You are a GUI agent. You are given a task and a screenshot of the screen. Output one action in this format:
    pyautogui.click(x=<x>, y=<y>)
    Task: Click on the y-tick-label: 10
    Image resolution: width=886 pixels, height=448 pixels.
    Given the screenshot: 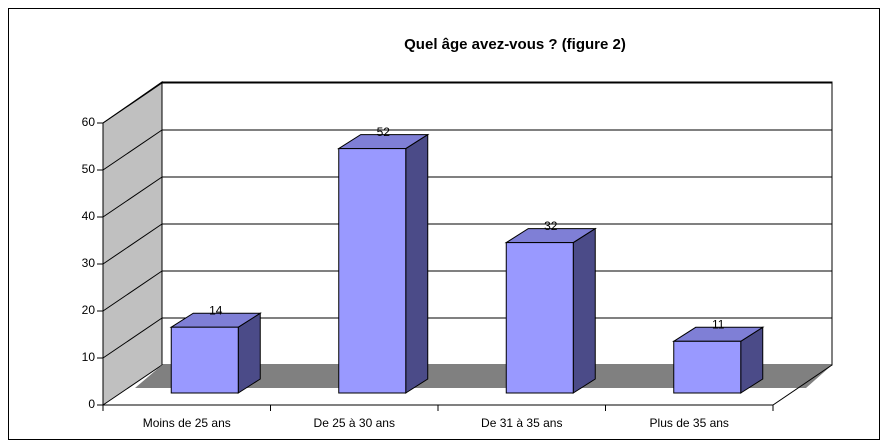 What is the action you would take?
    pyautogui.click(x=89, y=357)
    